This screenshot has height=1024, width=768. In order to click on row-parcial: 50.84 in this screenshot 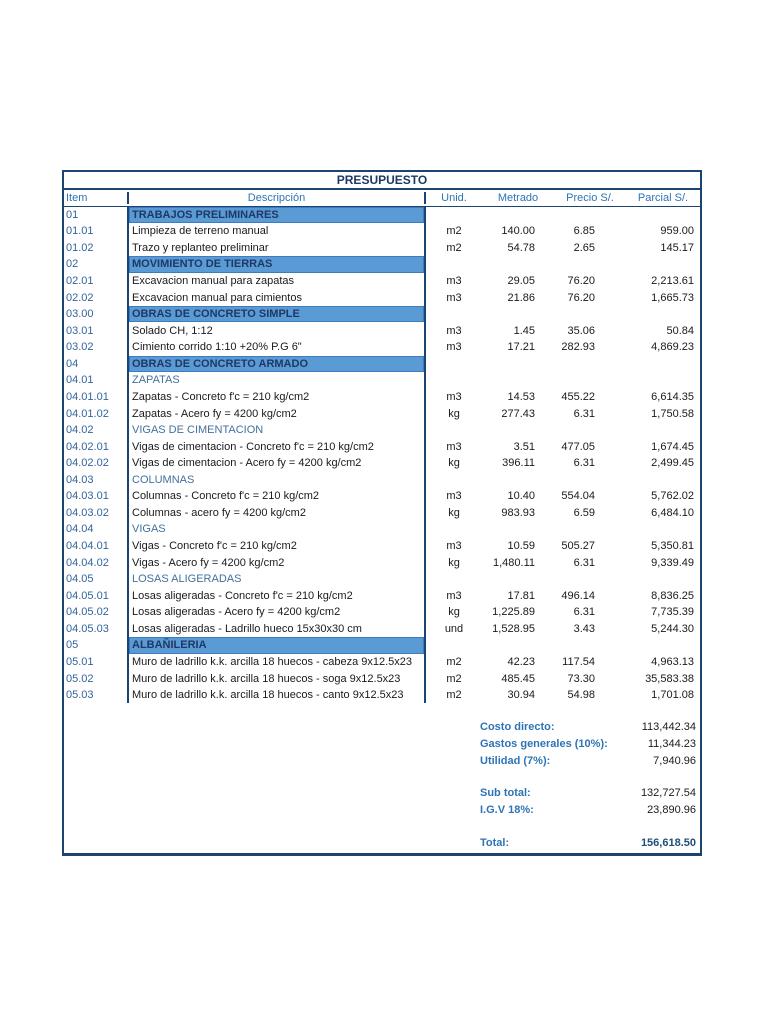, I will do `click(680, 330)`.